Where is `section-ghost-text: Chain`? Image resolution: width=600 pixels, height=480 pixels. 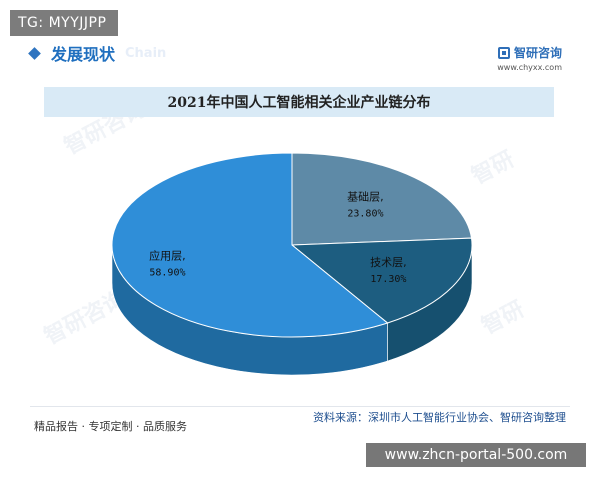 section-ghost-text: Chain is located at coordinates (146, 53).